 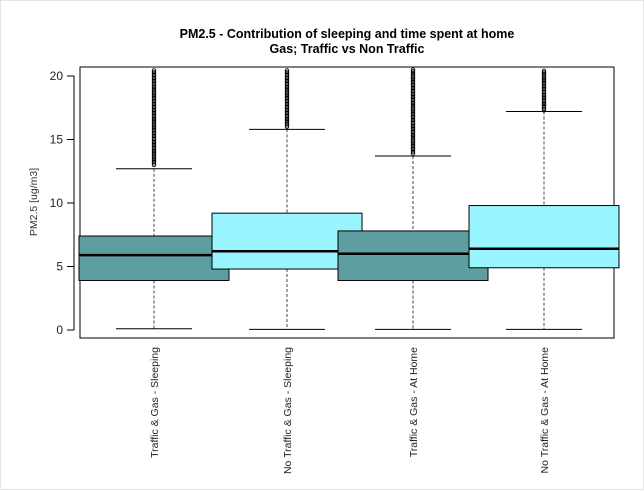 What do you see at coordinates (59, 267) in the screenshot?
I see `y-tick-label: 5` at bounding box center [59, 267].